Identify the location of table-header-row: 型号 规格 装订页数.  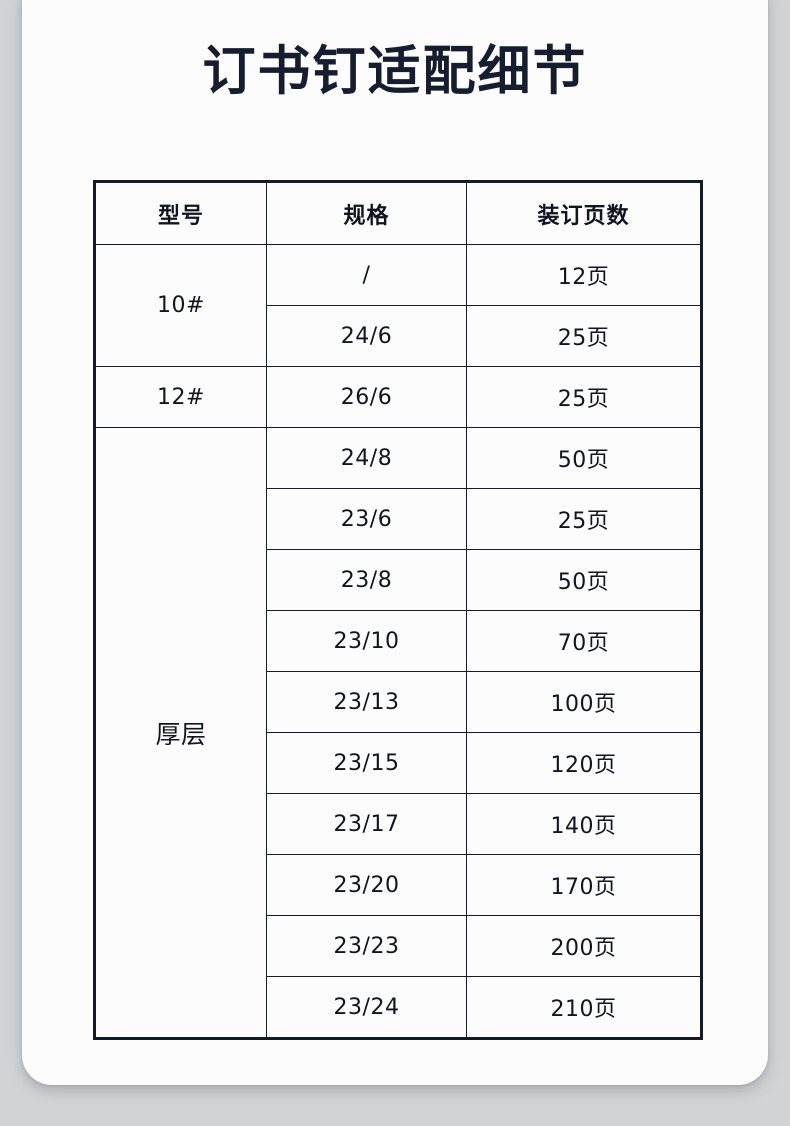
(398, 213).